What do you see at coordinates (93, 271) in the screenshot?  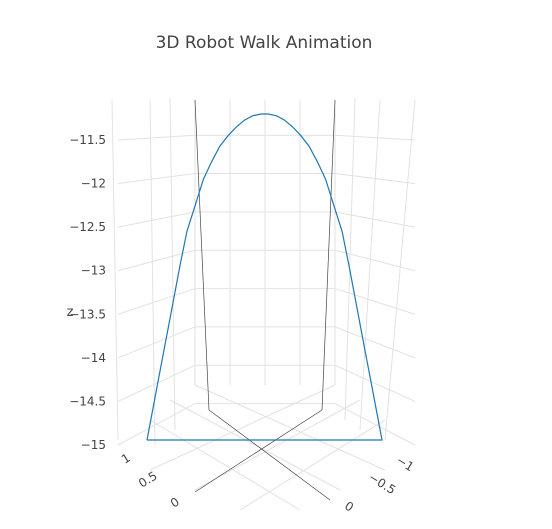 I see `z-tick-label: −13` at bounding box center [93, 271].